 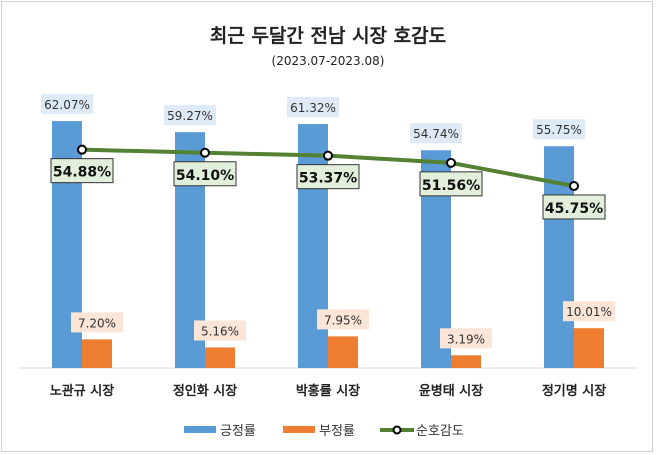 What do you see at coordinates (205, 391) in the screenshot?
I see `x-tick-label: 정인화 시장` at bounding box center [205, 391].